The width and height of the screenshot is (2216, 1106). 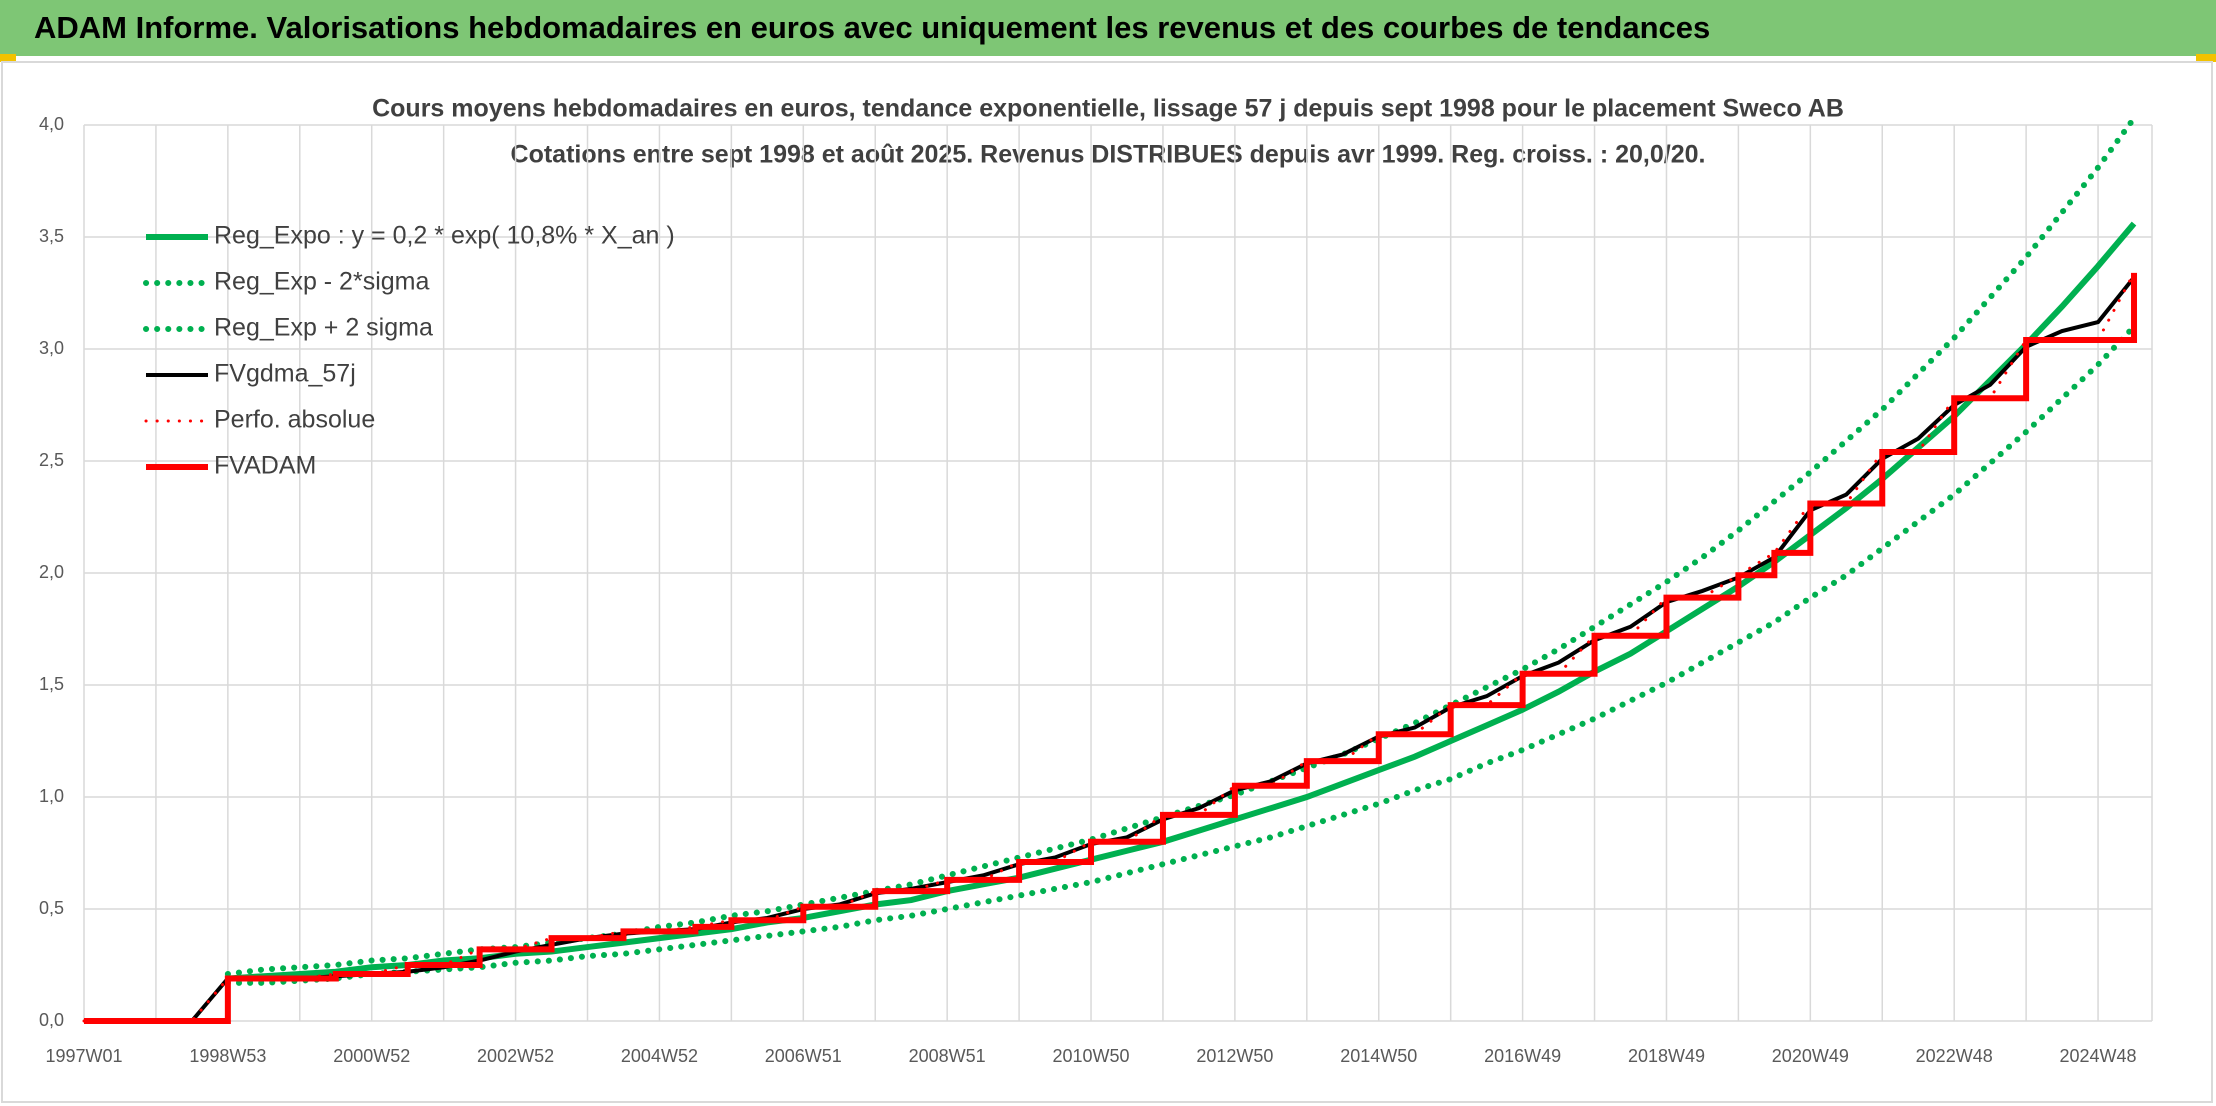 What do you see at coordinates (2098, 1056) in the screenshot?
I see `x-tick-label: 2024W48` at bounding box center [2098, 1056].